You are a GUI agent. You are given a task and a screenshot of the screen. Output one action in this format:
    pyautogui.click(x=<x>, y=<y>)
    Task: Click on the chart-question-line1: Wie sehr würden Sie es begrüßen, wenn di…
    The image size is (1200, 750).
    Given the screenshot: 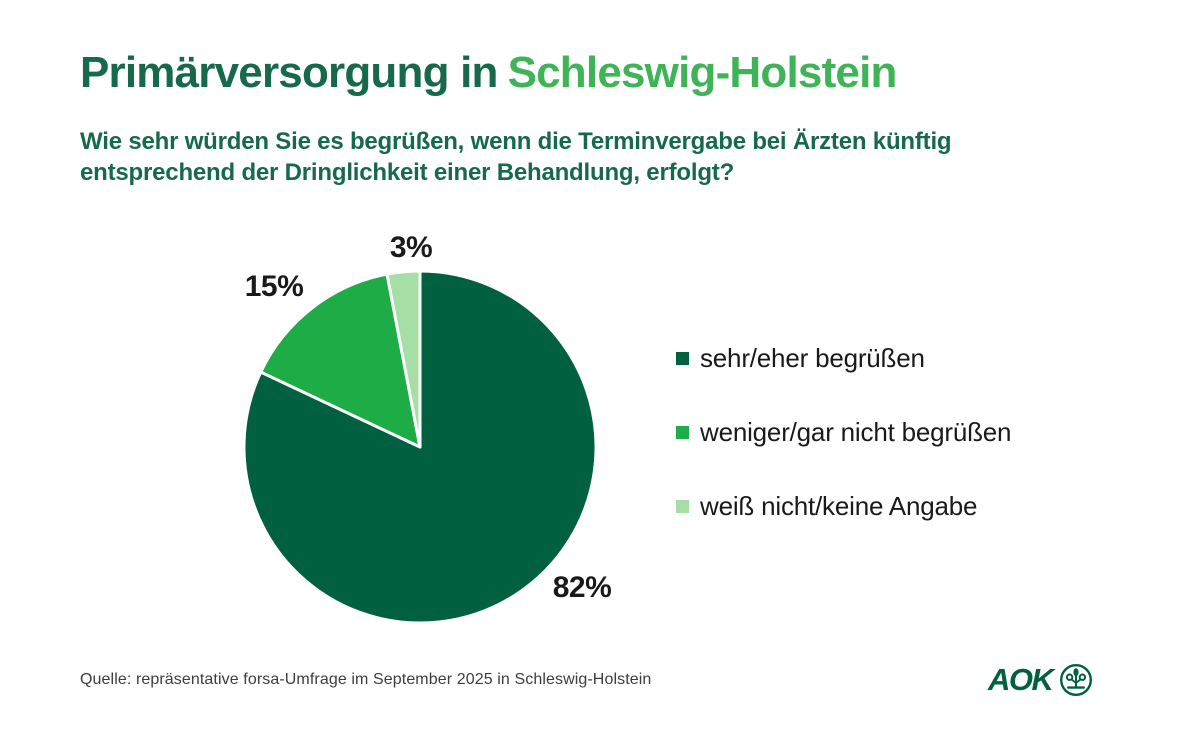 What is the action you would take?
    pyautogui.click(x=516, y=141)
    